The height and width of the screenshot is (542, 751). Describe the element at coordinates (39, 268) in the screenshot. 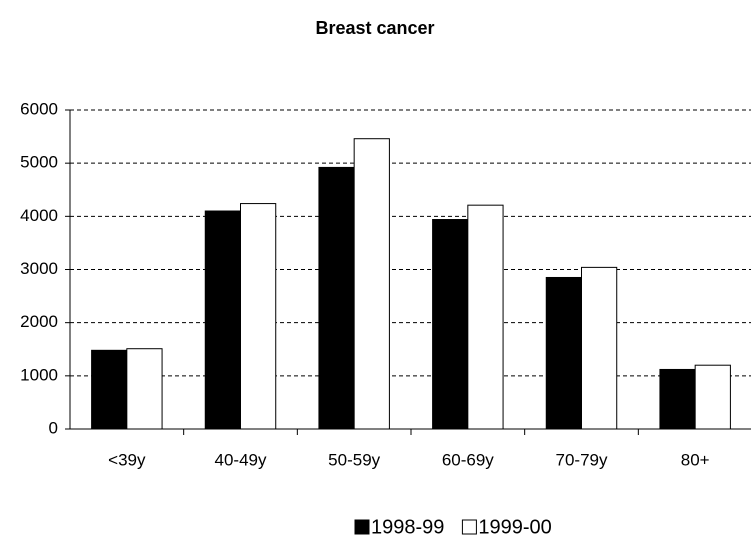

I see `y-tick-label: 3000` at that location.